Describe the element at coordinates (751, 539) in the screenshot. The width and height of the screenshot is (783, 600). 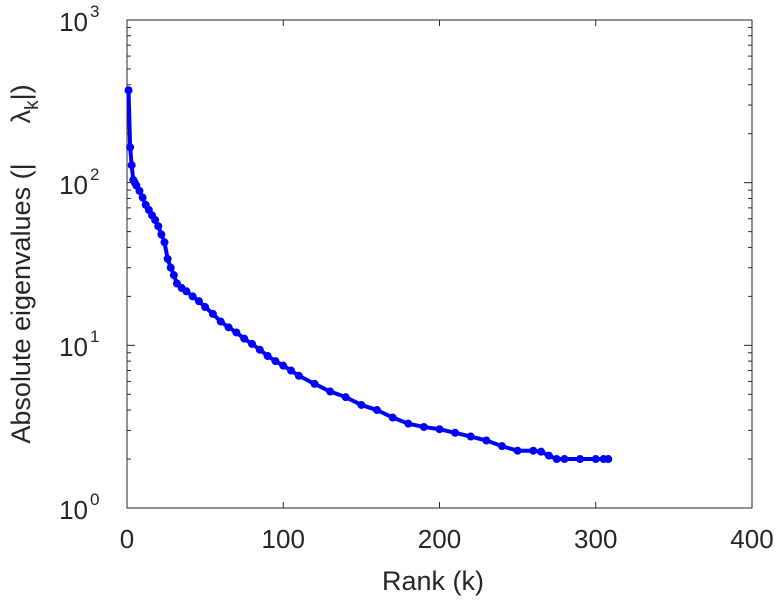
I see `x-tick-label: 400` at that location.